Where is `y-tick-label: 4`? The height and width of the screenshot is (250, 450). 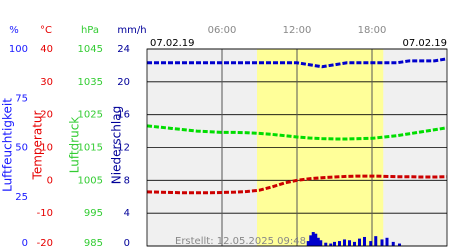
y-tick-label: 4 is located at coordinates (127, 213).